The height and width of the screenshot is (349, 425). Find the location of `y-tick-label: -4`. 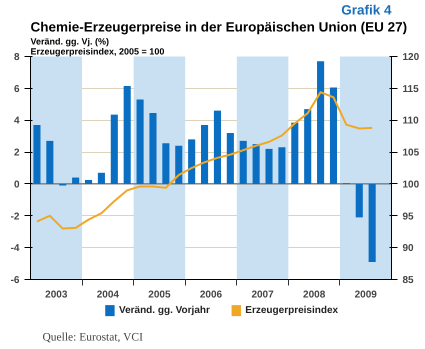

y-tick-label: -4 is located at coordinates (15, 248).